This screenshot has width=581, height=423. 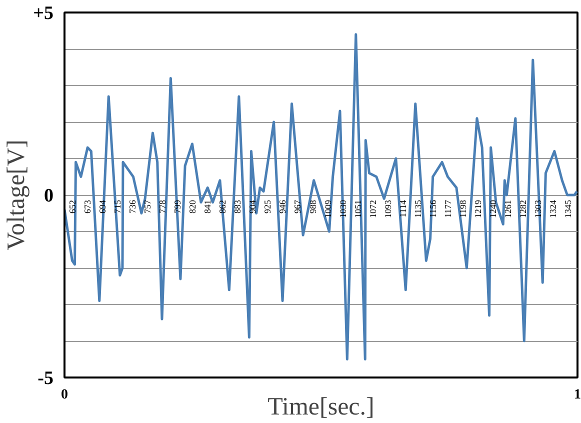 I want to click on x2-tick-label: 1072, so click(x=373, y=209).